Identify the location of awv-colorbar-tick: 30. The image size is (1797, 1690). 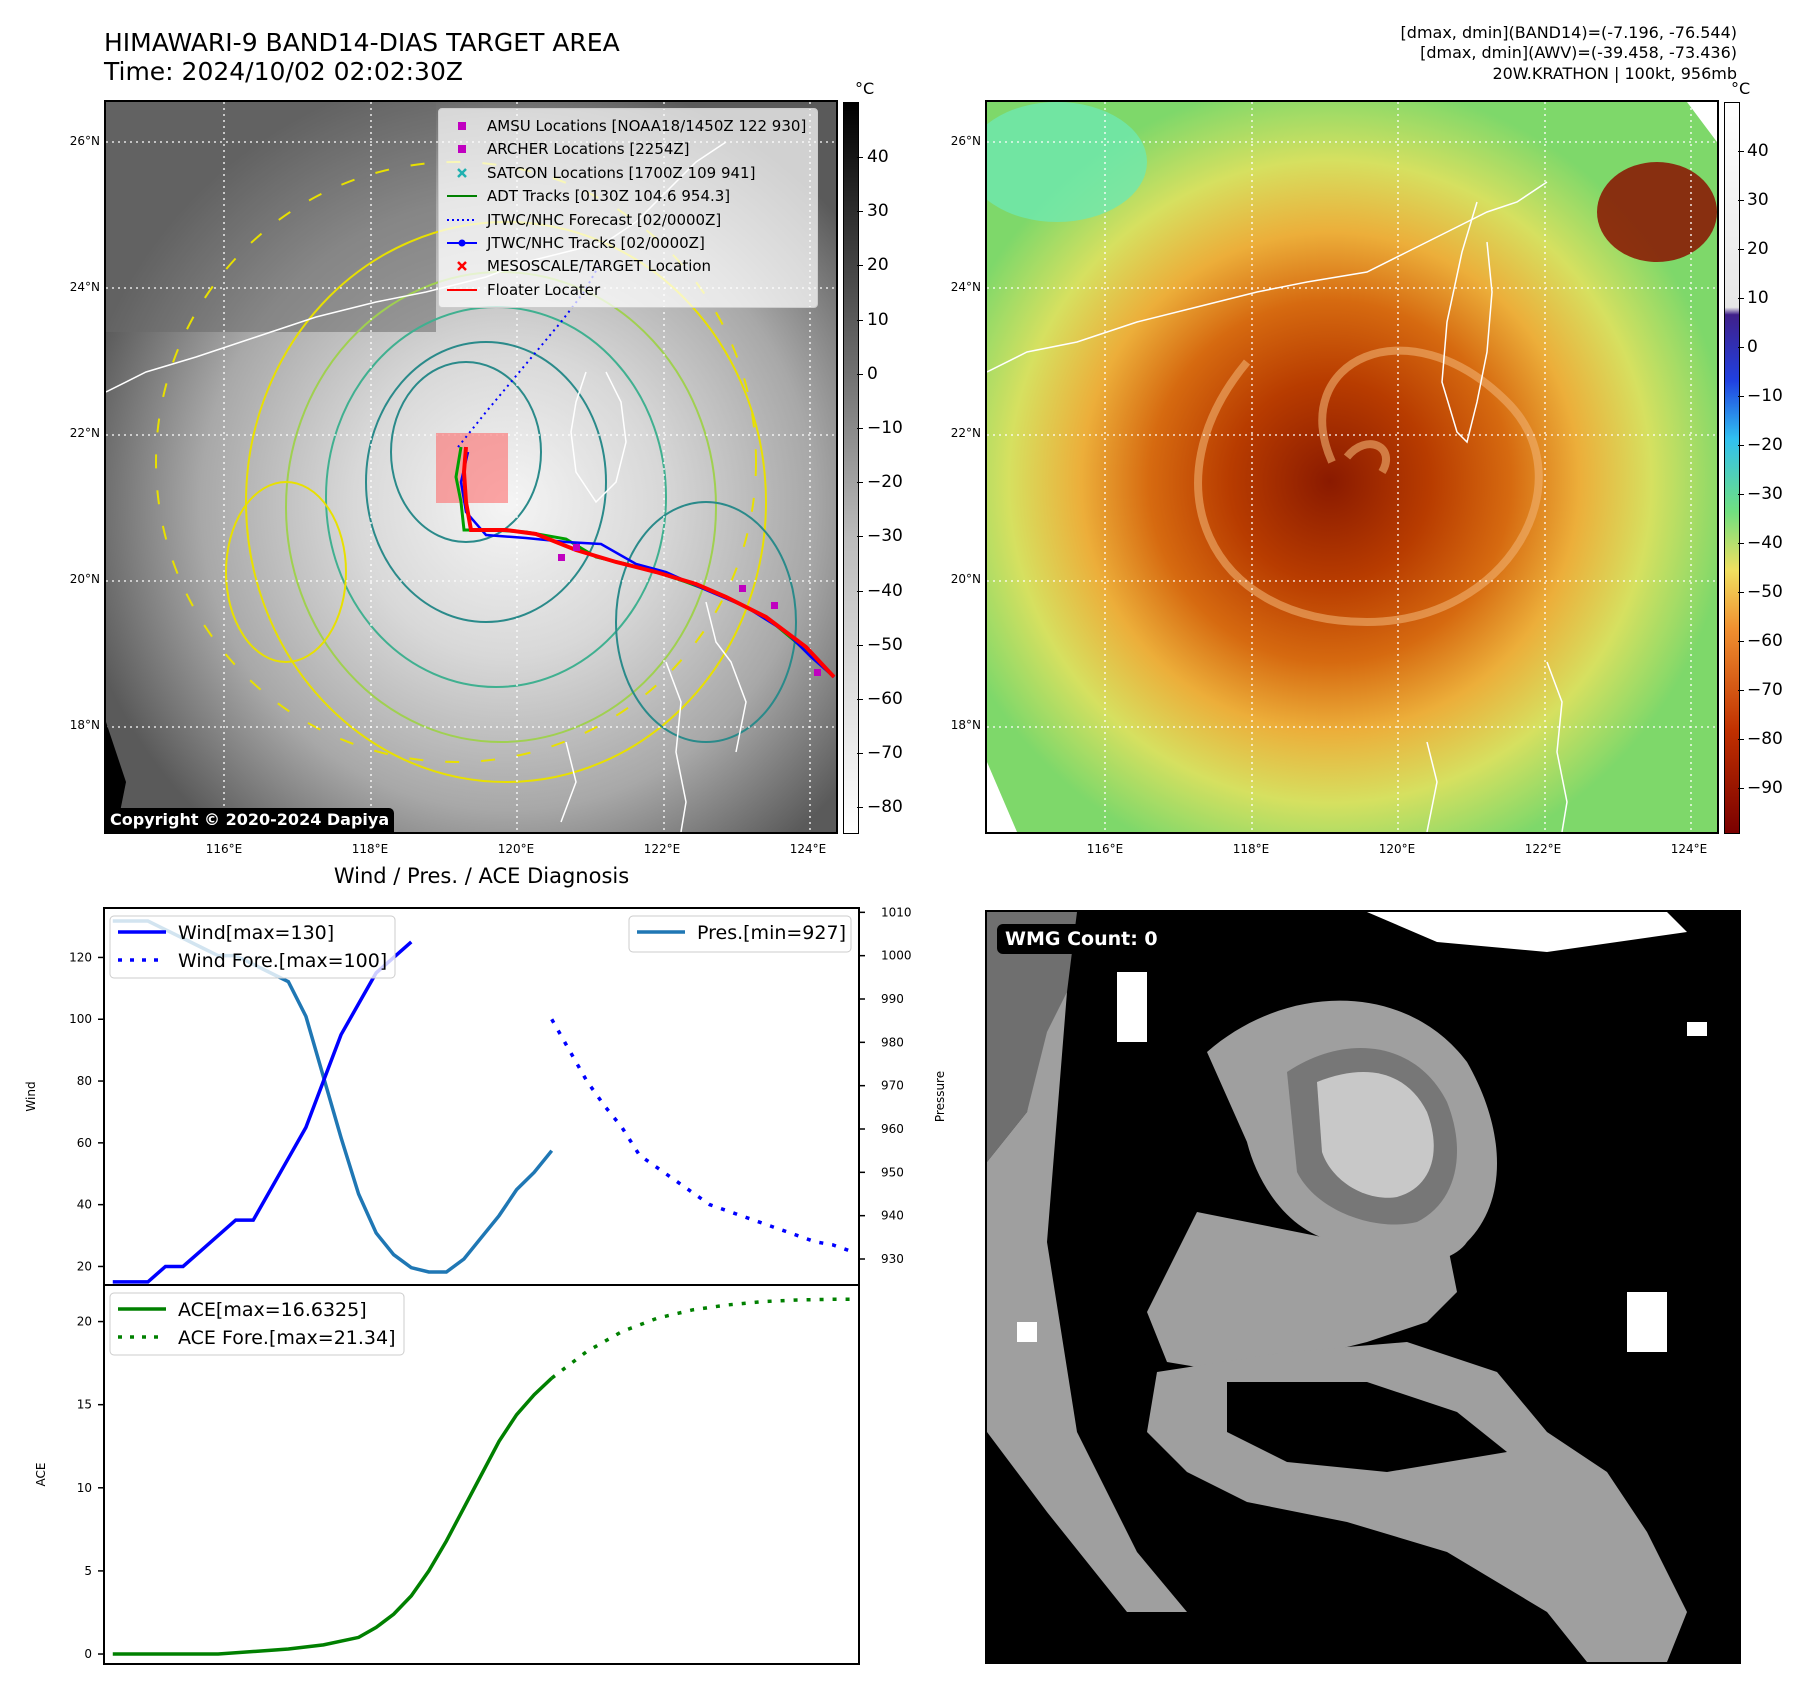
(1758, 200).